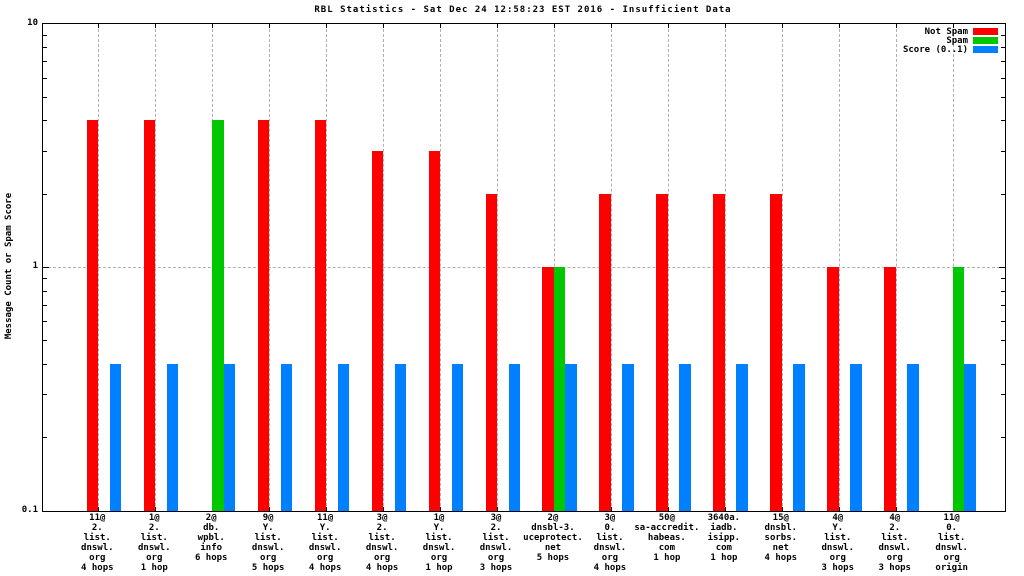 This screenshot has width=1024, height=576. I want to click on x-axis-label-line: iadb., so click(724, 528).